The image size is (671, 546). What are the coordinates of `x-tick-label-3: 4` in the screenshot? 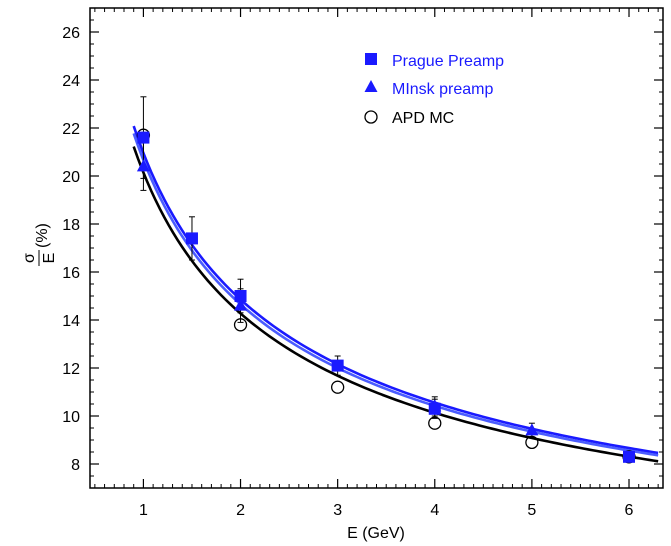 It's located at (434, 510).